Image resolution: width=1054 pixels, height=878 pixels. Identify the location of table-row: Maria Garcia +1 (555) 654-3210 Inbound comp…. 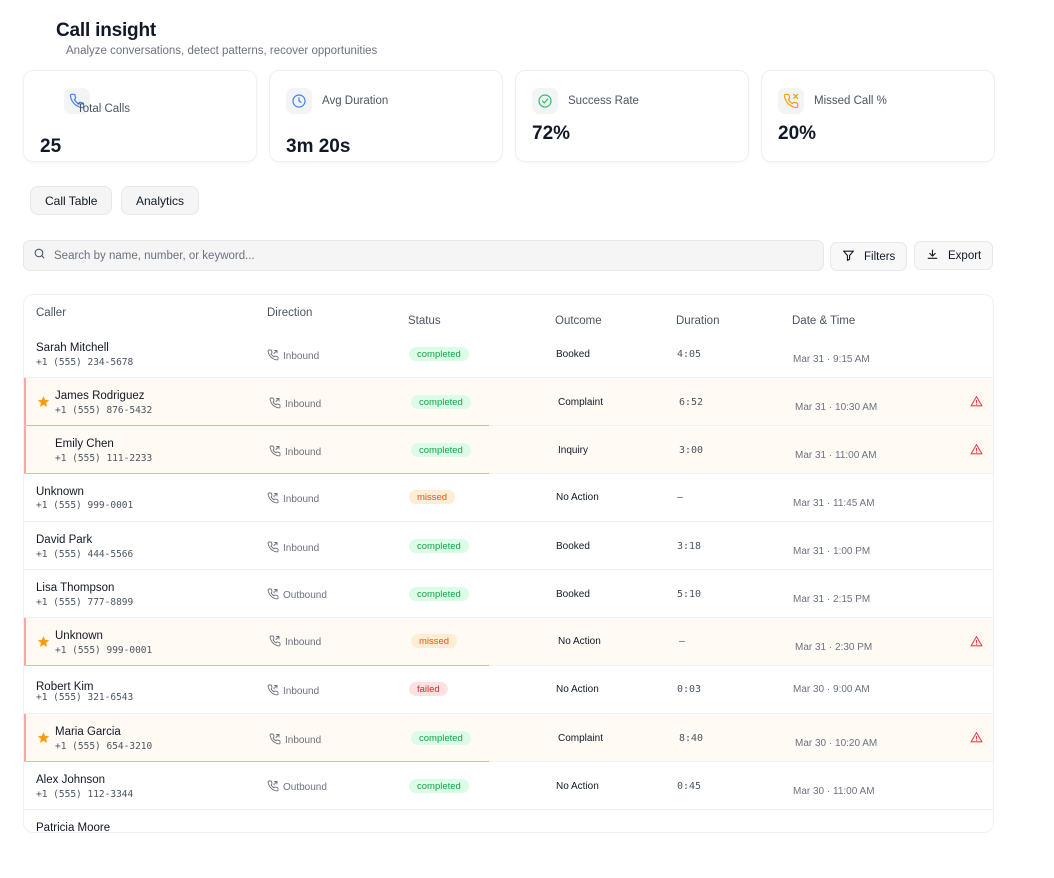
(508, 738).